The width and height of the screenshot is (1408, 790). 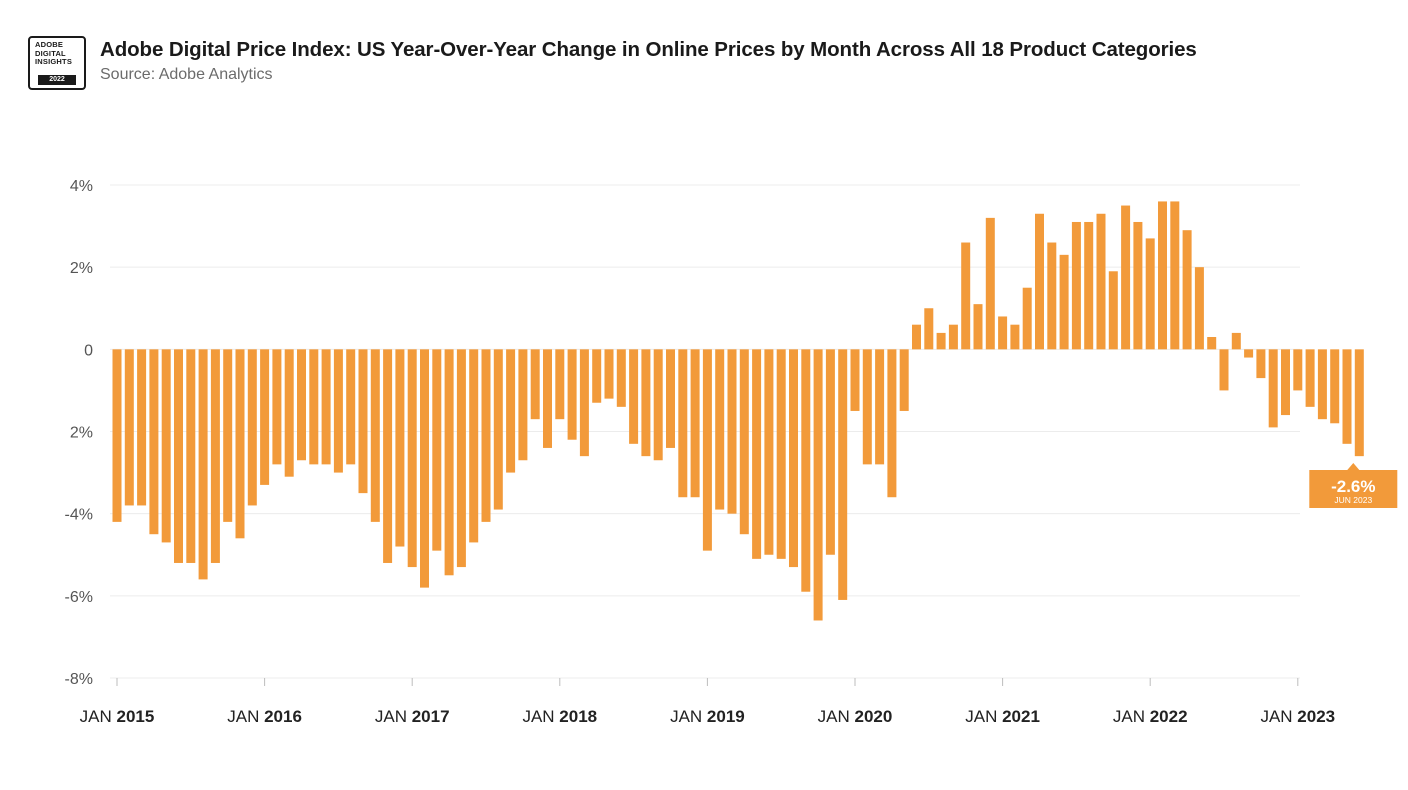 What do you see at coordinates (57, 80) in the screenshot?
I see `logo-year: 2022` at bounding box center [57, 80].